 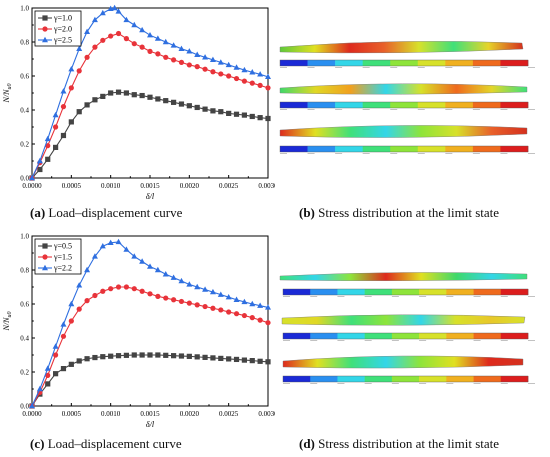 What do you see at coordinates (45, 18) in the screenshot?
I see `chart-a-legend-marker` at bounding box center [45, 18].